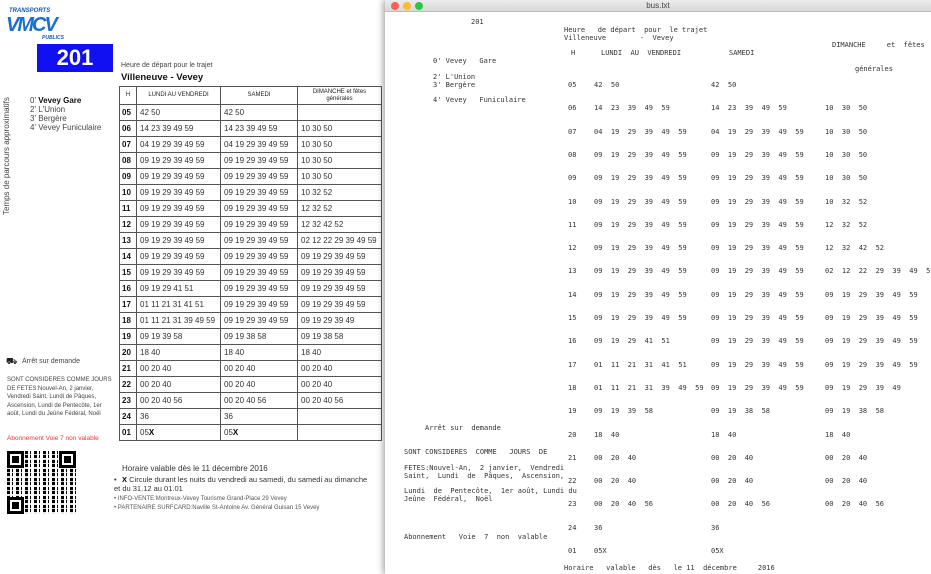 This screenshot has height=574, width=931. Describe the element at coordinates (572, 481) in the screenshot. I see `txt-cell-h: 22` at that location.